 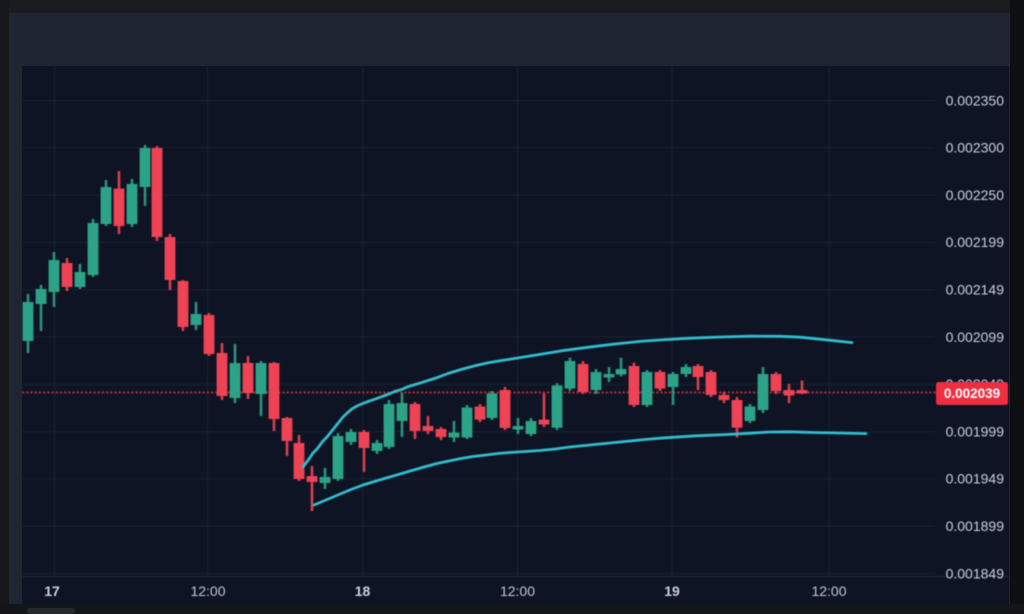 What do you see at coordinates (52, 591) in the screenshot?
I see `svg-text: 17` at bounding box center [52, 591].